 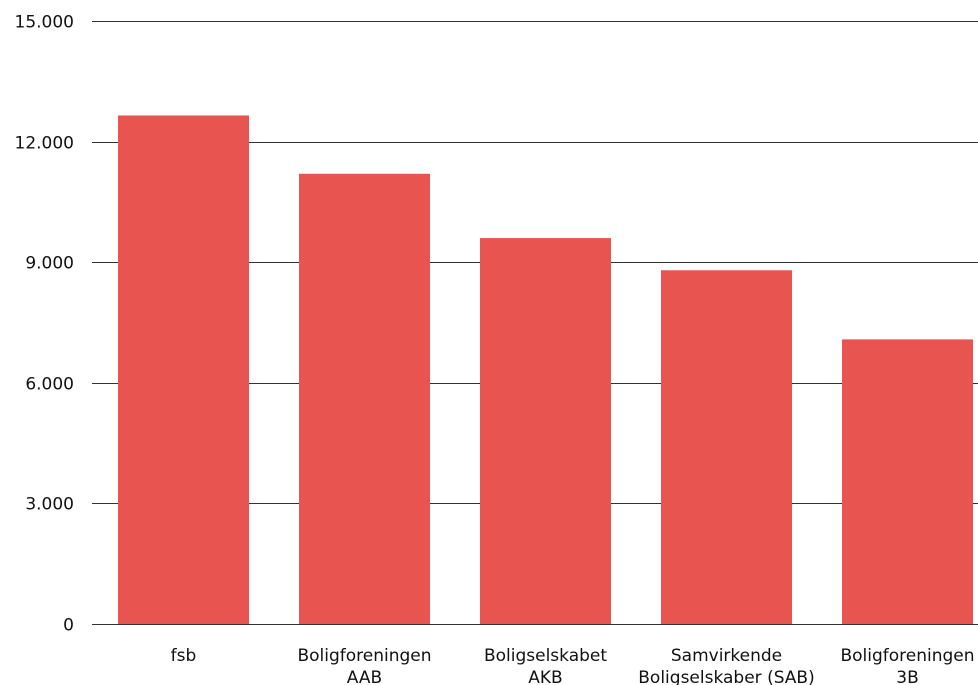 I want to click on x-category-label: Boligforeningen 3B, so click(x=907, y=665).